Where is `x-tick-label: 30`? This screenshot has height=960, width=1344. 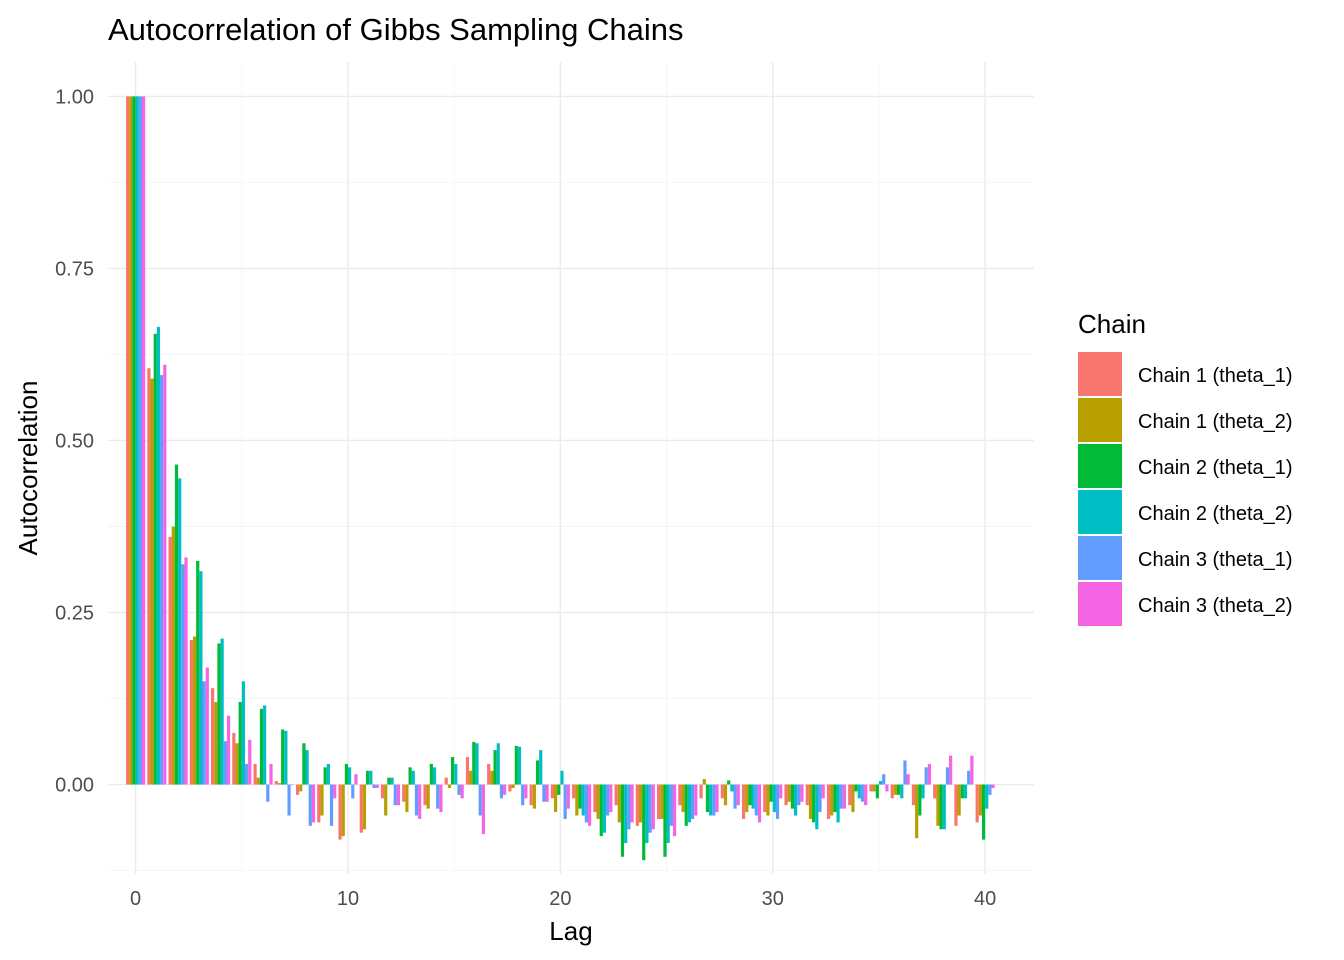
x-tick-label: 30 is located at coordinates (773, 899).